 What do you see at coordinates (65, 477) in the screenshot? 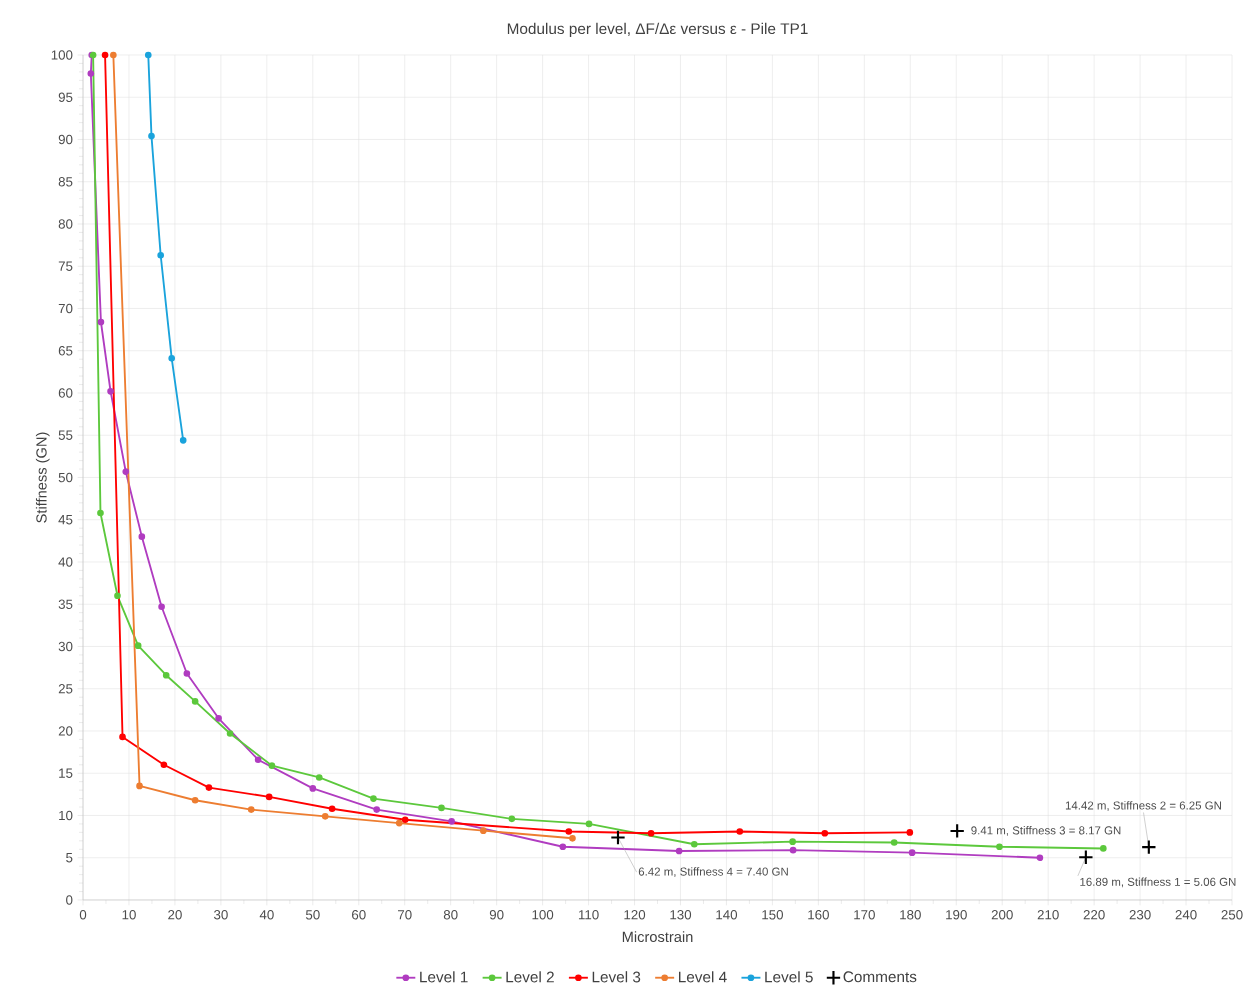
I see `y-tick-label: 50` at bounding box center [65, 477].